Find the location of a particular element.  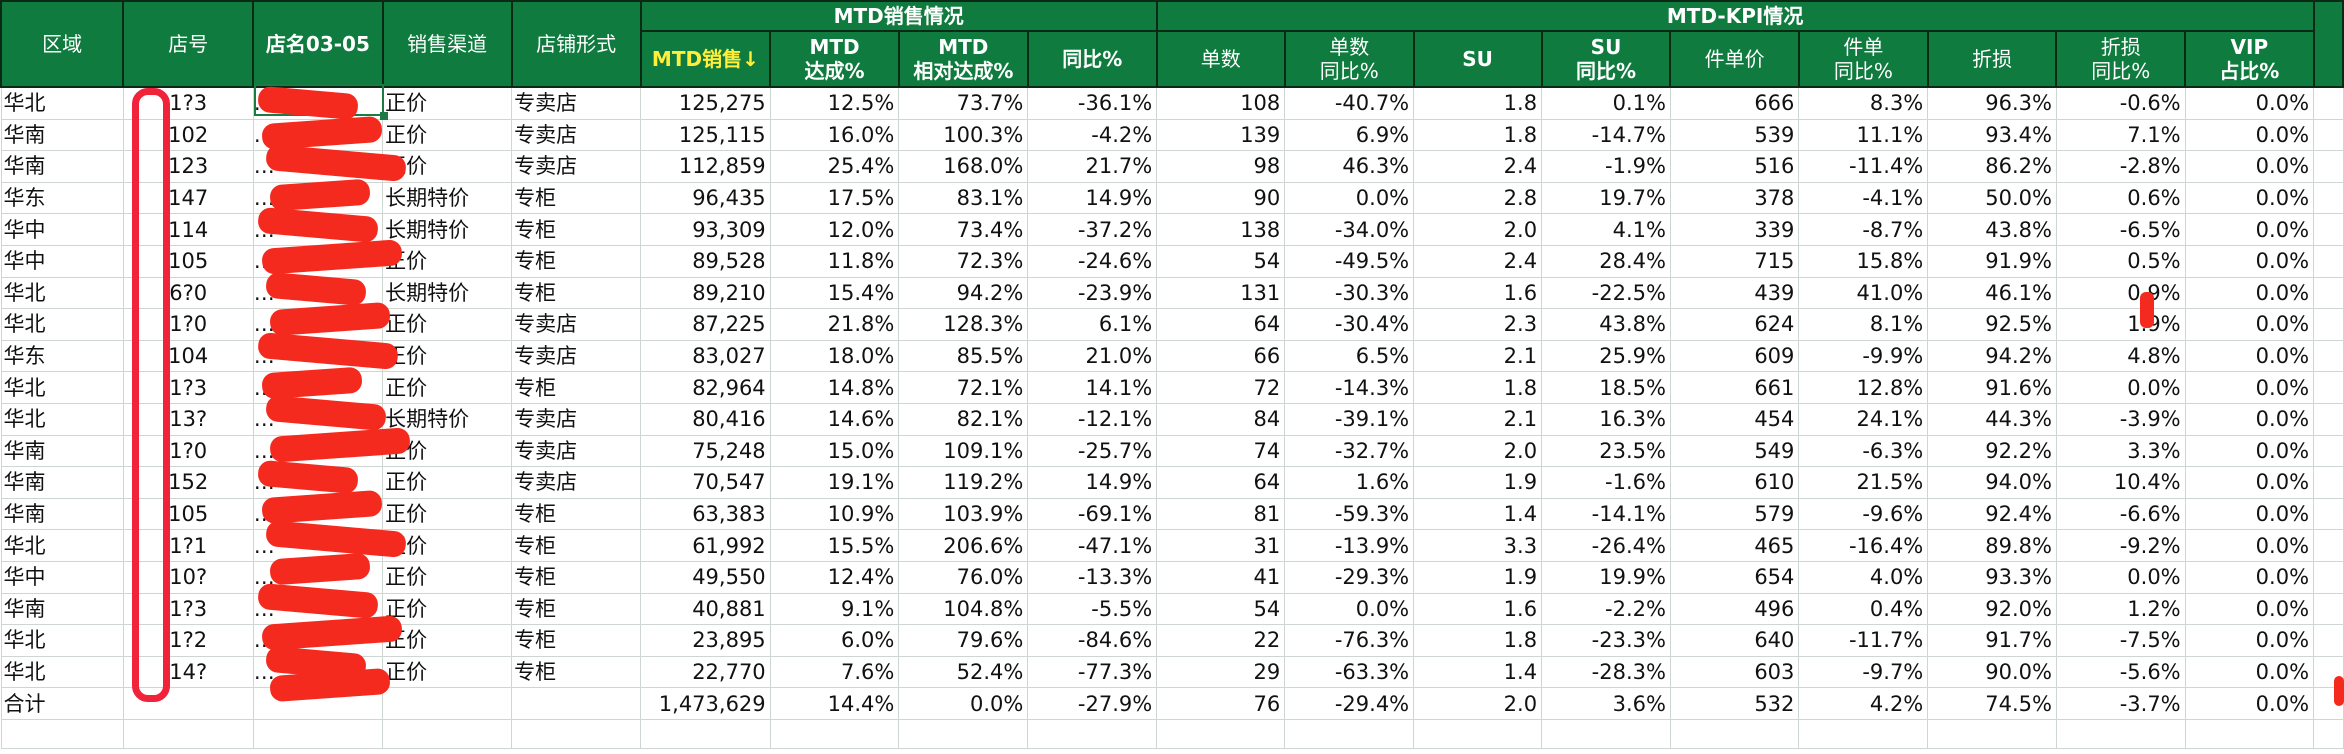

cell-region: 华东 is located at coordinates (62, 198).